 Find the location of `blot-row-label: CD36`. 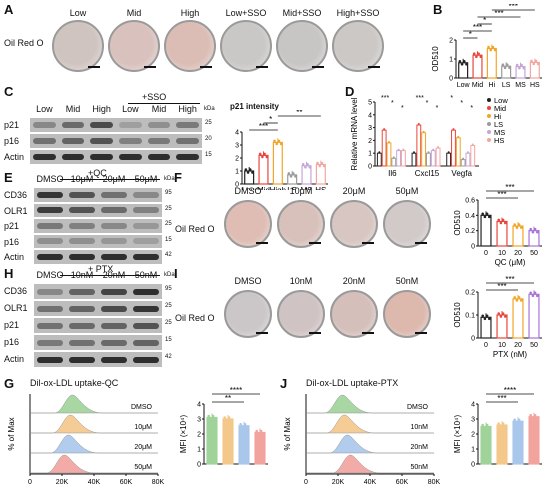

blot-row-label: CD36 is located at coordinates (16, 291).